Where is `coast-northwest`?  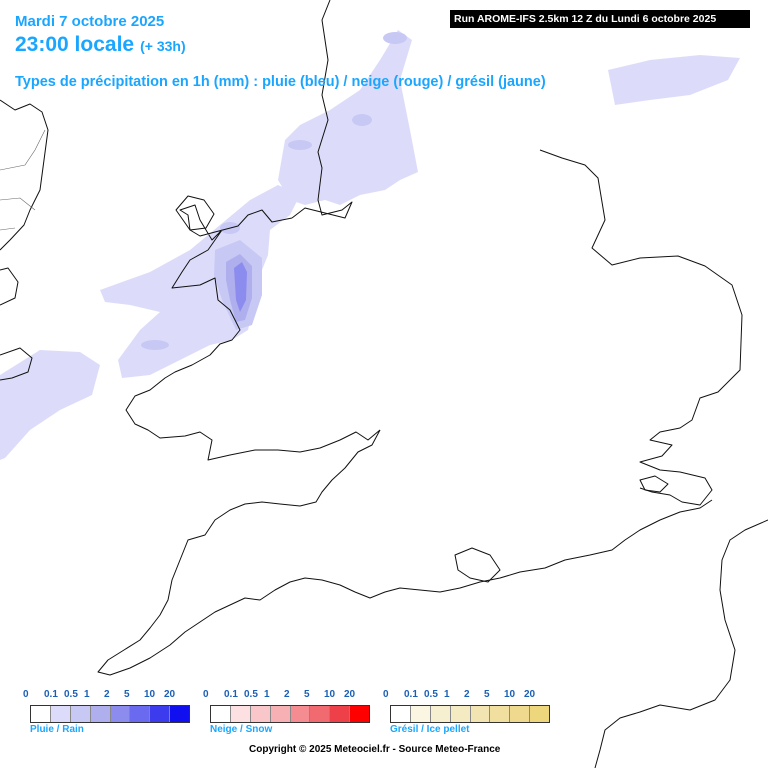
coast-northwest is located at coordinates (24, 202).